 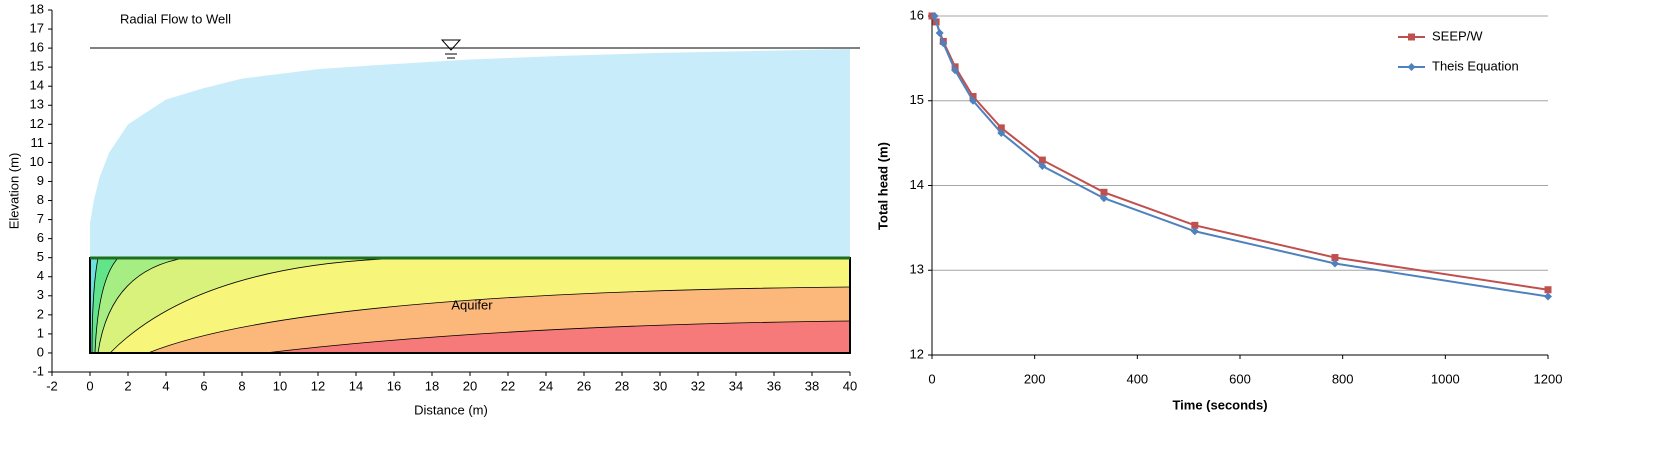 What do you see at coordinates (451, 49) in the screenshot?
I see `water-symbol` at bounding box center [451, 49].